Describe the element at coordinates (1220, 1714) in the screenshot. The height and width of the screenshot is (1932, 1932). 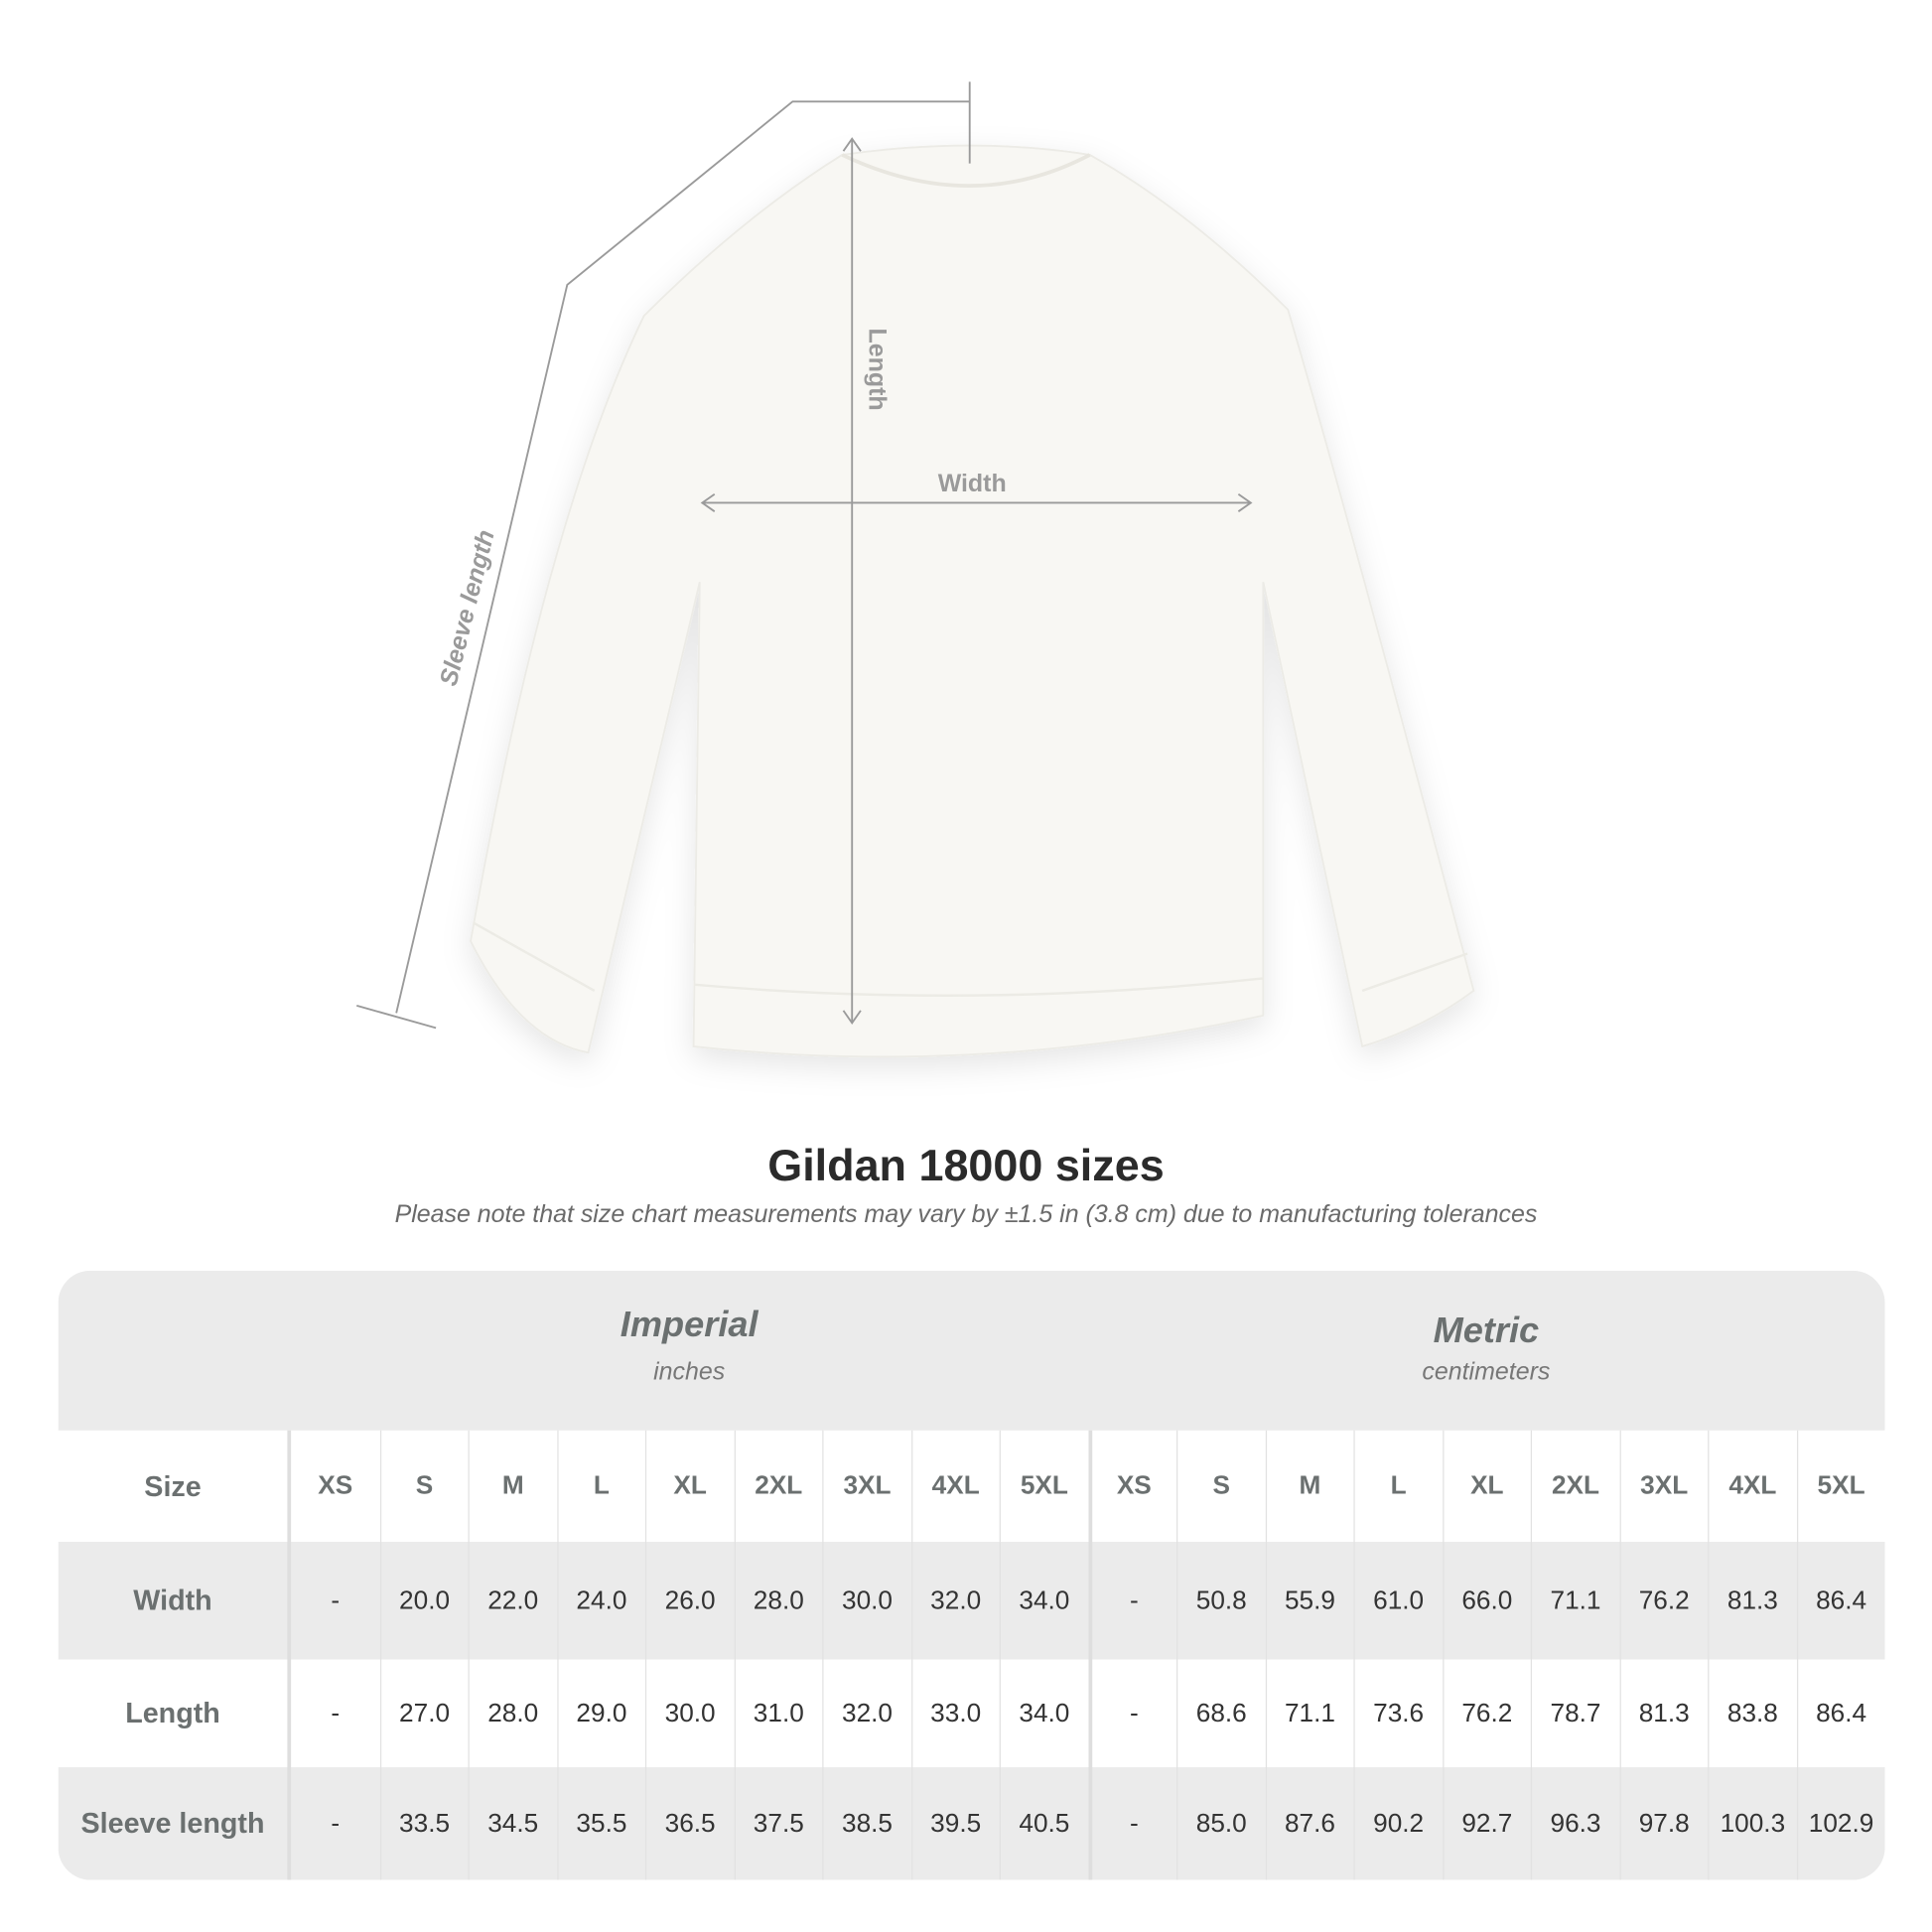
I see `table-cell: 68.6` at that location.